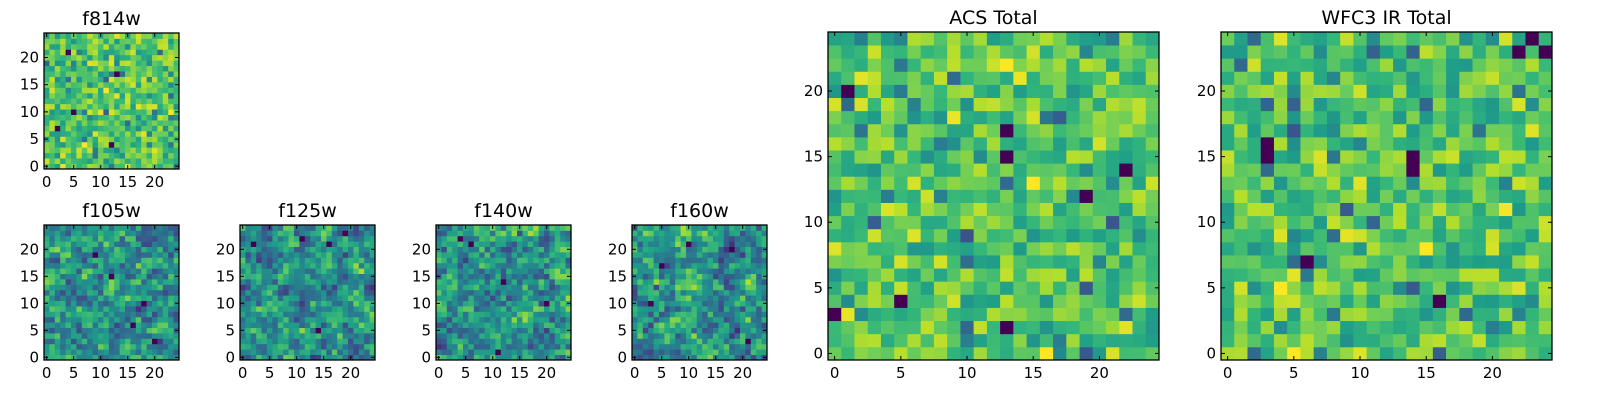 The image size is (1600, 404). I want to click on panel-title: f105w, so click(111, 211).